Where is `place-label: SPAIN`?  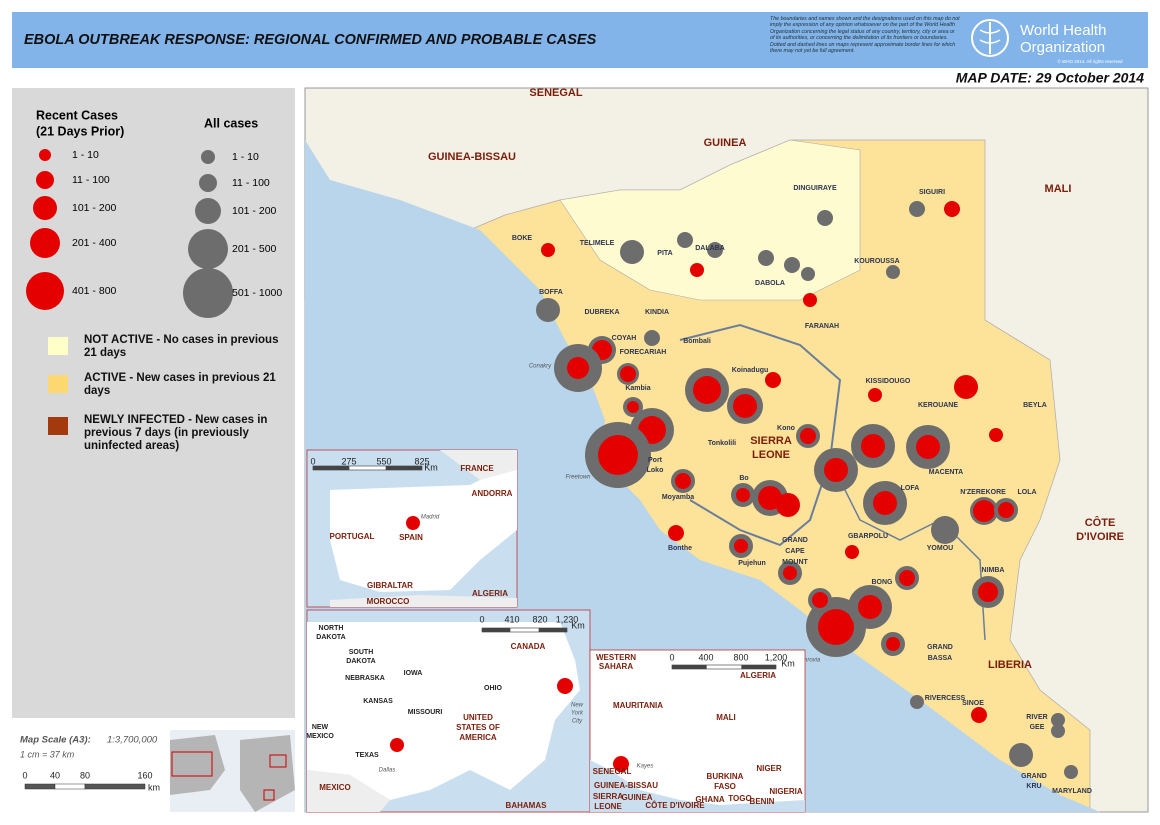
place-label: SPAIN is located at coordinates (411, 537).